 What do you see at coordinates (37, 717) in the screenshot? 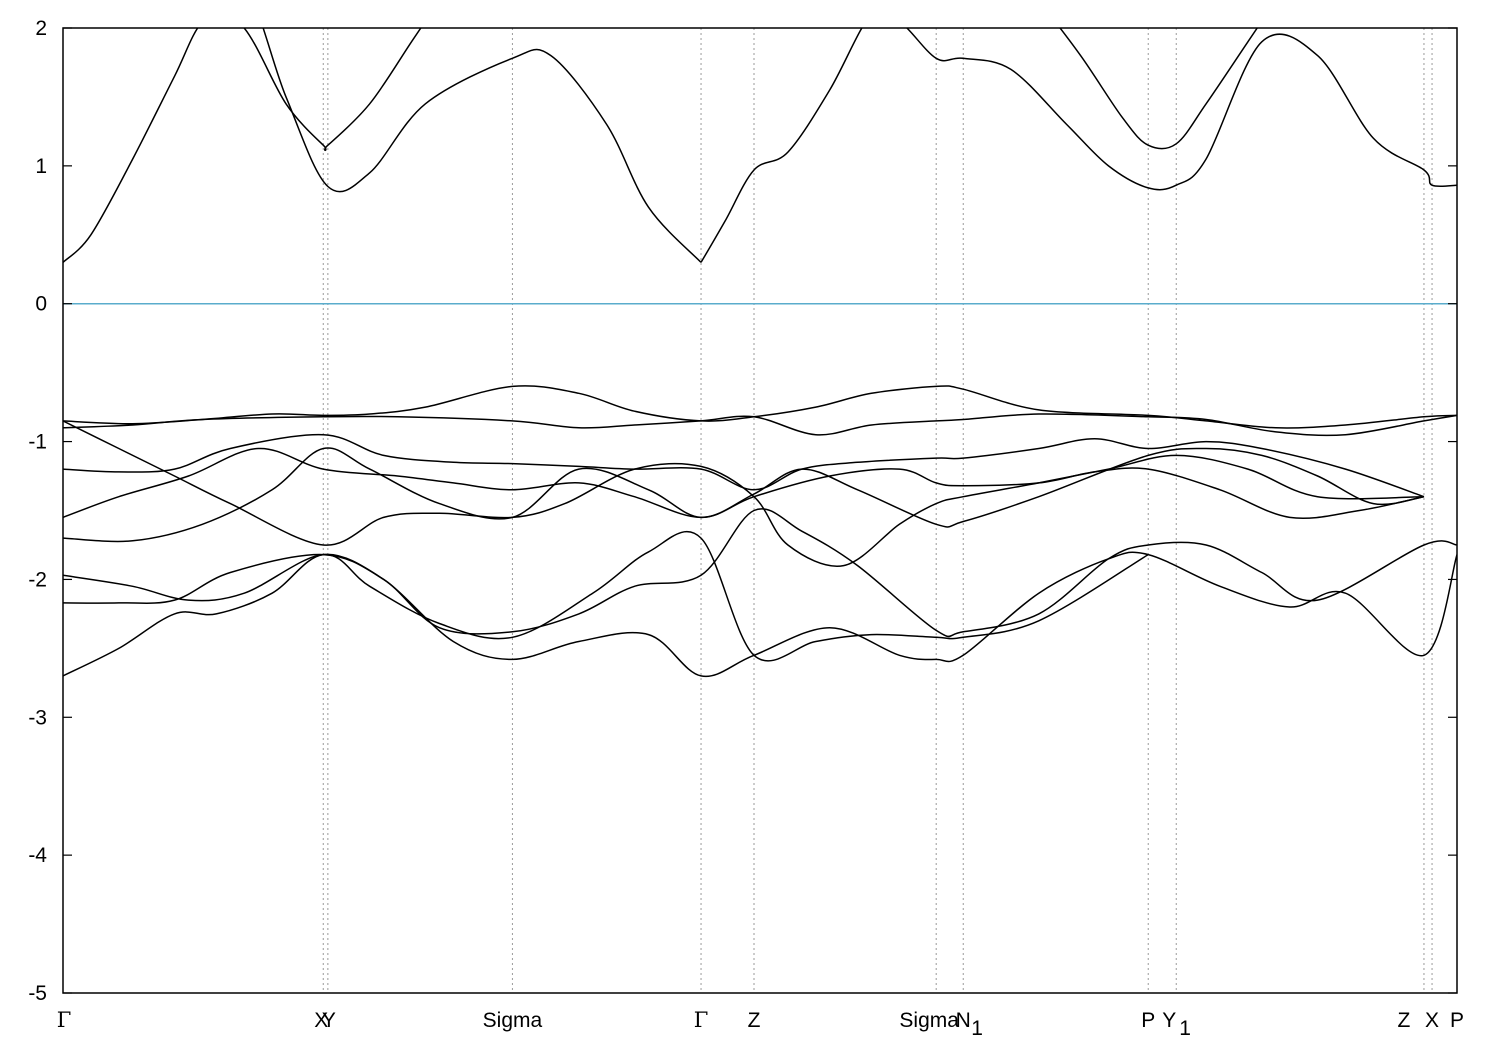
I see `y-tick-label: -3` at bounding box center [37, 717].